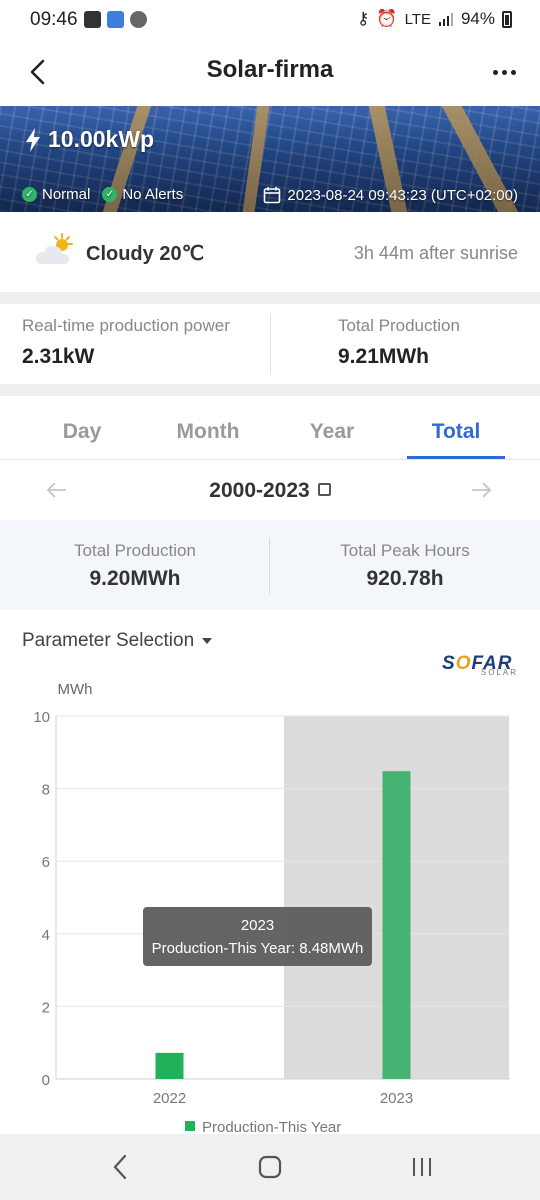 The height and width of the screenshot is (1200, 540). What do you see at coordinates (449, 663) in the screenshot?
I see `logo-letter: S` at bounding box center [449, 663].